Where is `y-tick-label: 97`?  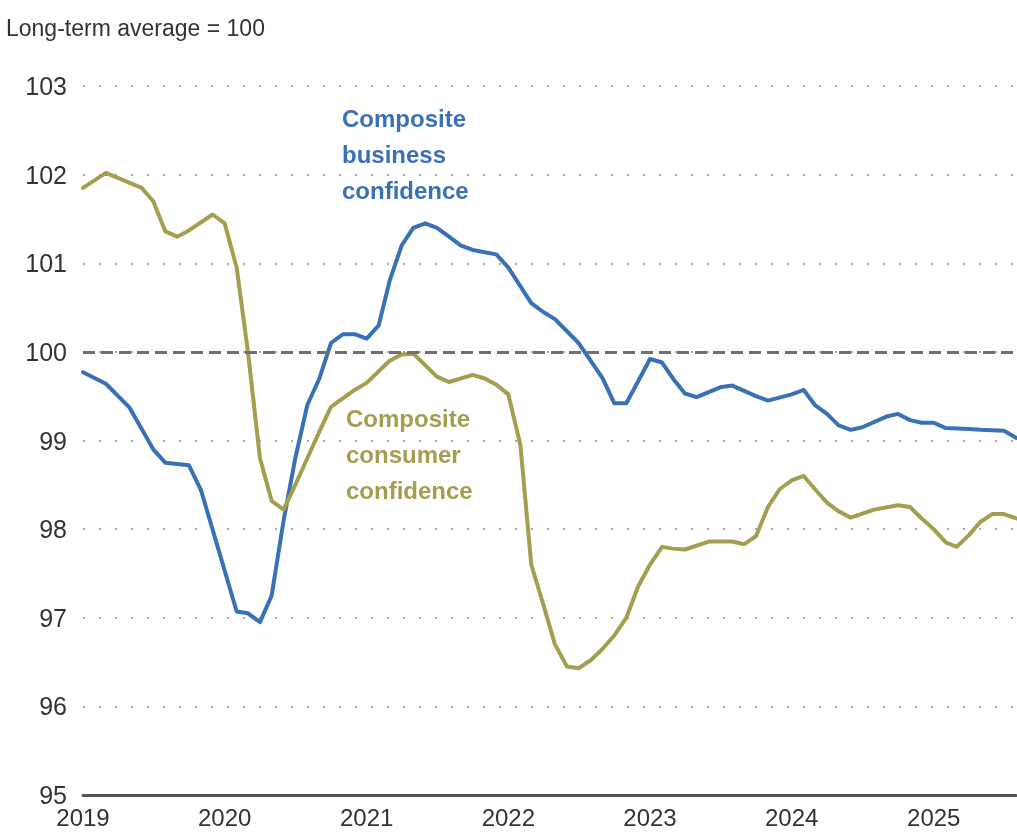
y-tick-label: 97 is located at coordinates (53, 617).